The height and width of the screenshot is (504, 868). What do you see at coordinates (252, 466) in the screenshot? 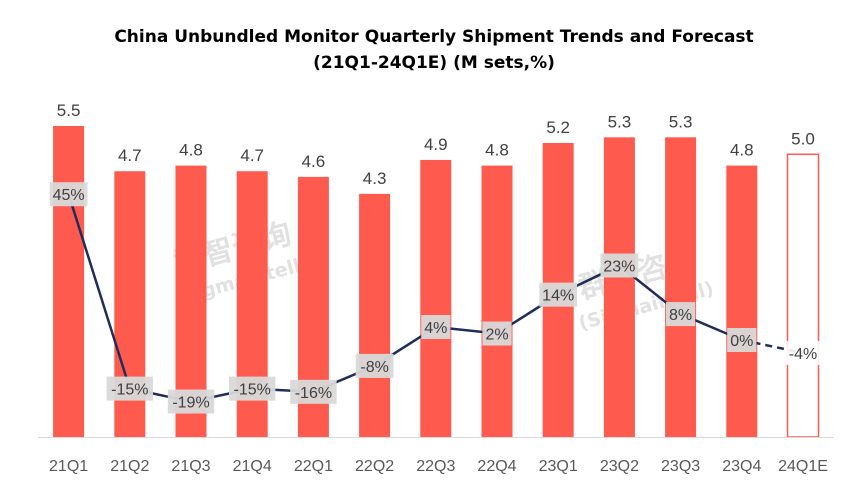
I see `x-tick-label: 21Q4` at bounding box center [252, 466].